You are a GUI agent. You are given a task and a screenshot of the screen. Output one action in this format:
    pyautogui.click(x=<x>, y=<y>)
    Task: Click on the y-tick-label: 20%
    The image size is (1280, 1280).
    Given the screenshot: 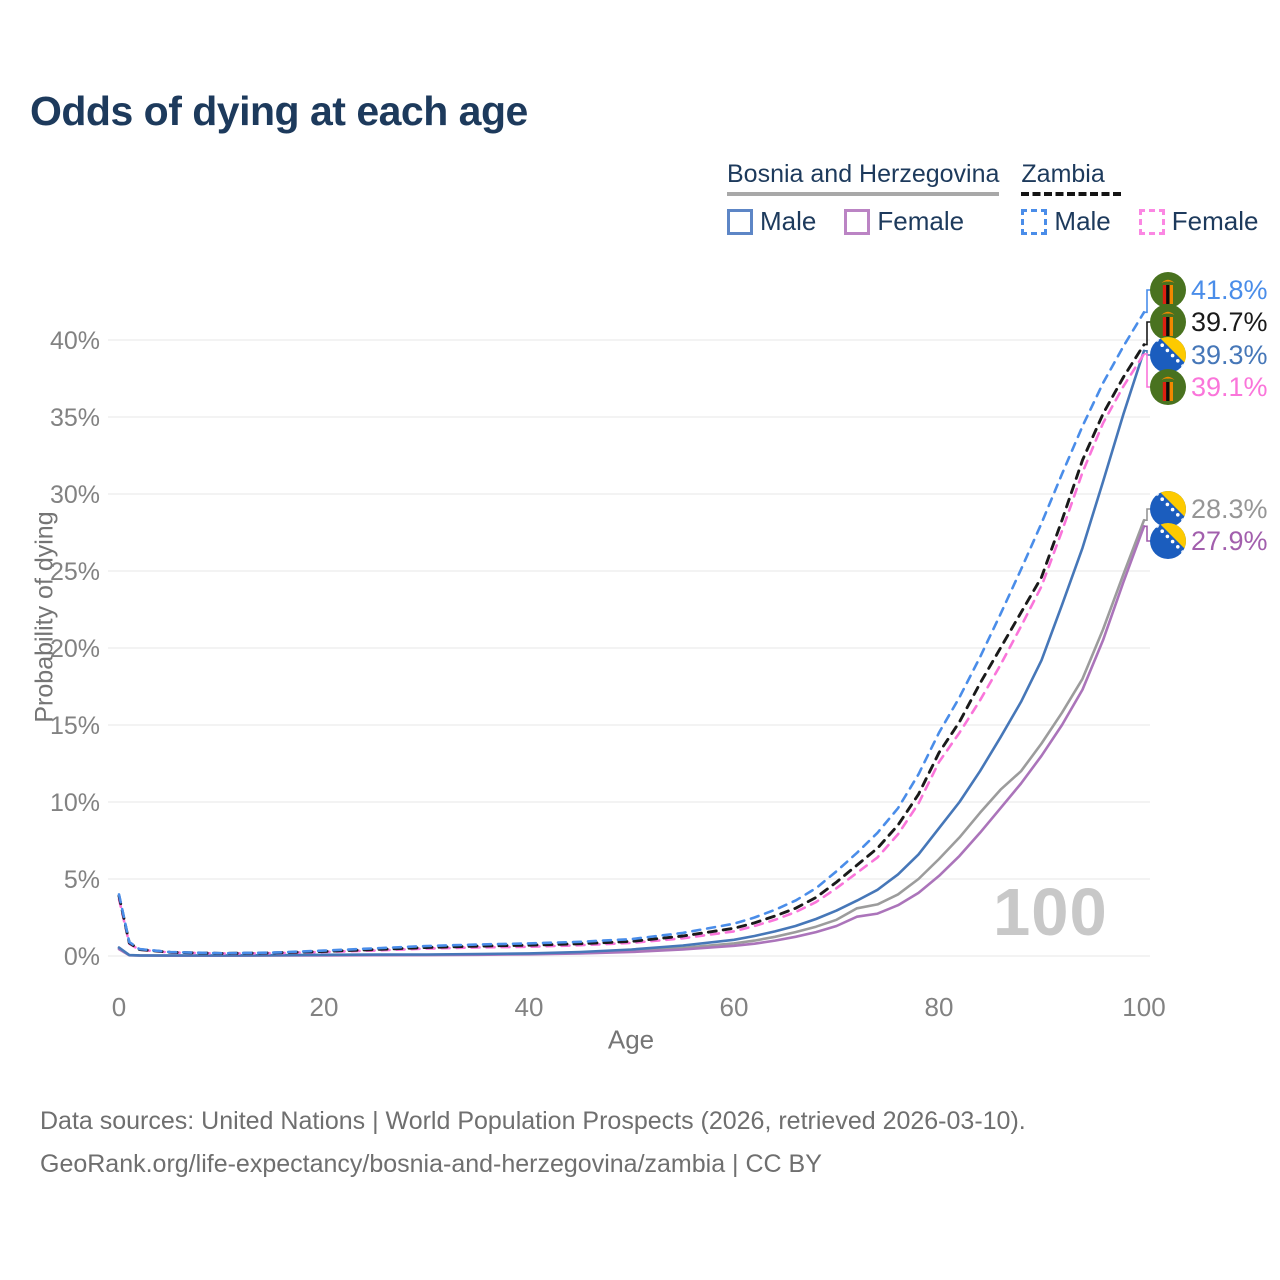 What is the action you would take?
    pyautogui.click(x=75, y=649)
    